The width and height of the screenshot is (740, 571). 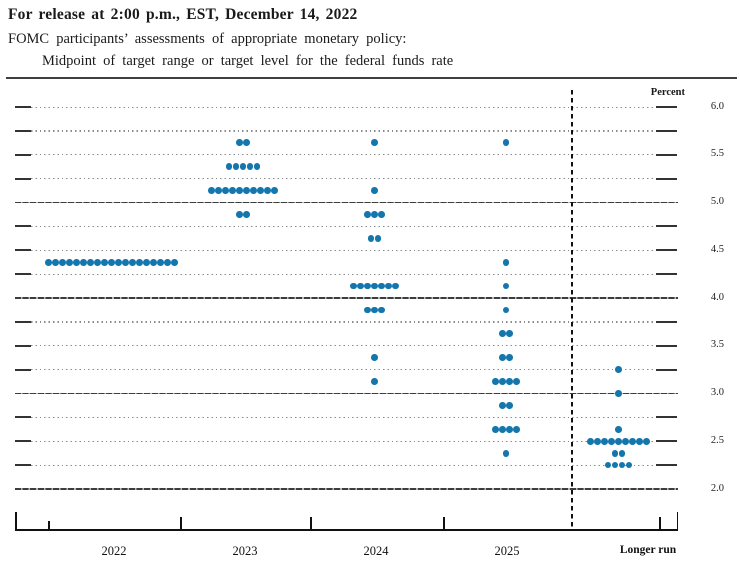 I want to click on gridline-left-tick-4.75, so click(x=23, y=226).